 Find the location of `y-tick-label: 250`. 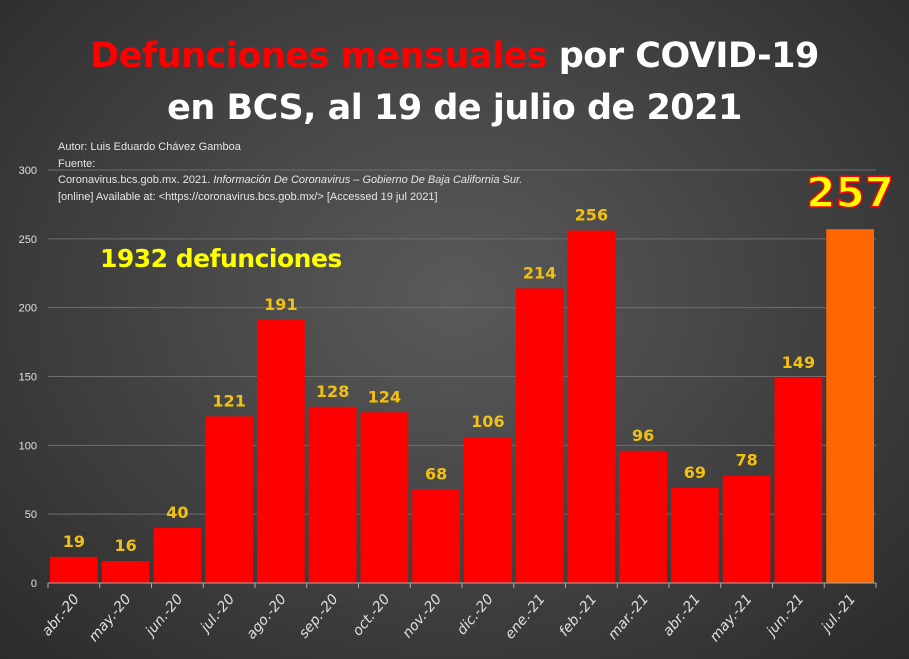

y-tick-label: 250 is located at coordinates (28, 240).